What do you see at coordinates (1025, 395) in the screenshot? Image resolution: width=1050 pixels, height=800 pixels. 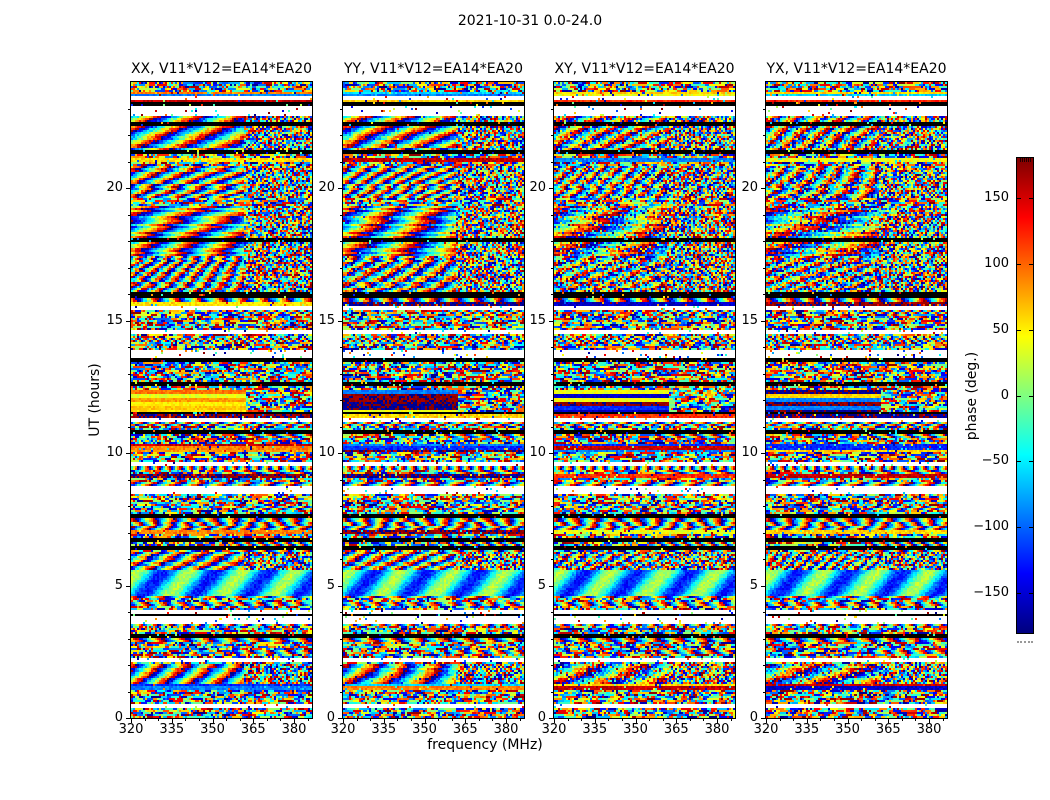 I see `colorbar-gradient-canvas` at bounding box center [1025, 395].